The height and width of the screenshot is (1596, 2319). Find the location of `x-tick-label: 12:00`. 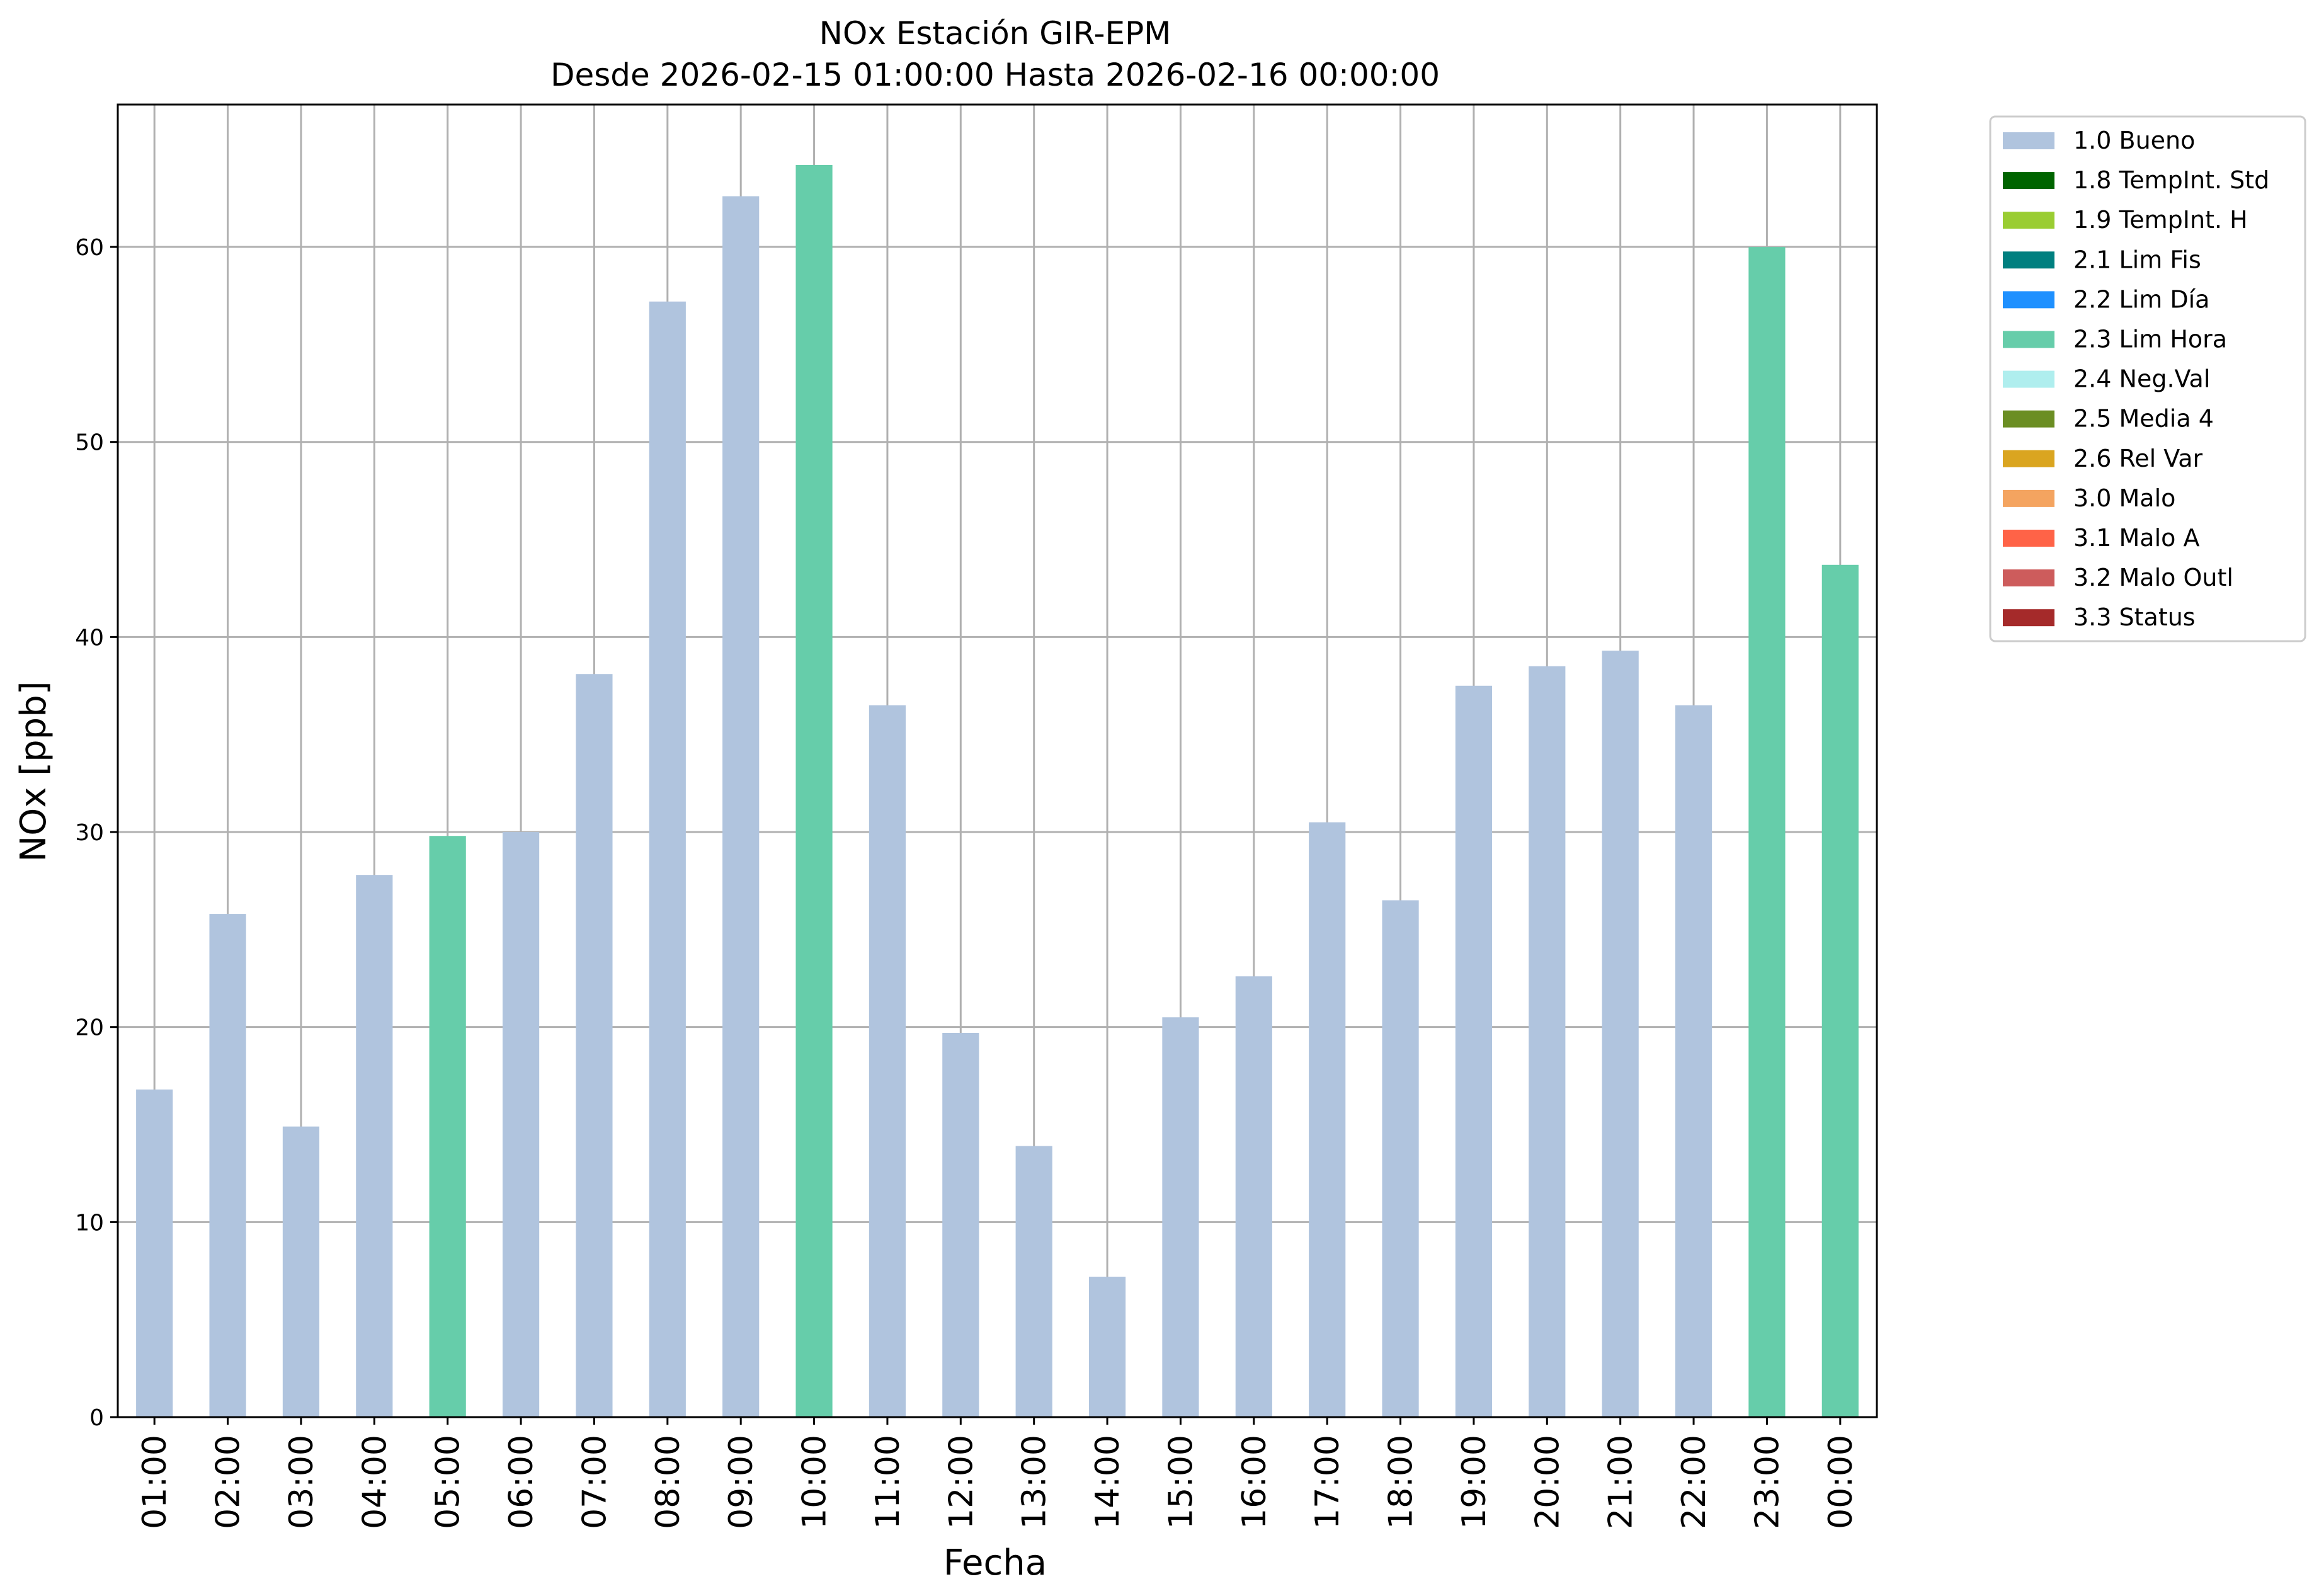

x-tick-label: 12:00 is located at coordinates (961, 1482).